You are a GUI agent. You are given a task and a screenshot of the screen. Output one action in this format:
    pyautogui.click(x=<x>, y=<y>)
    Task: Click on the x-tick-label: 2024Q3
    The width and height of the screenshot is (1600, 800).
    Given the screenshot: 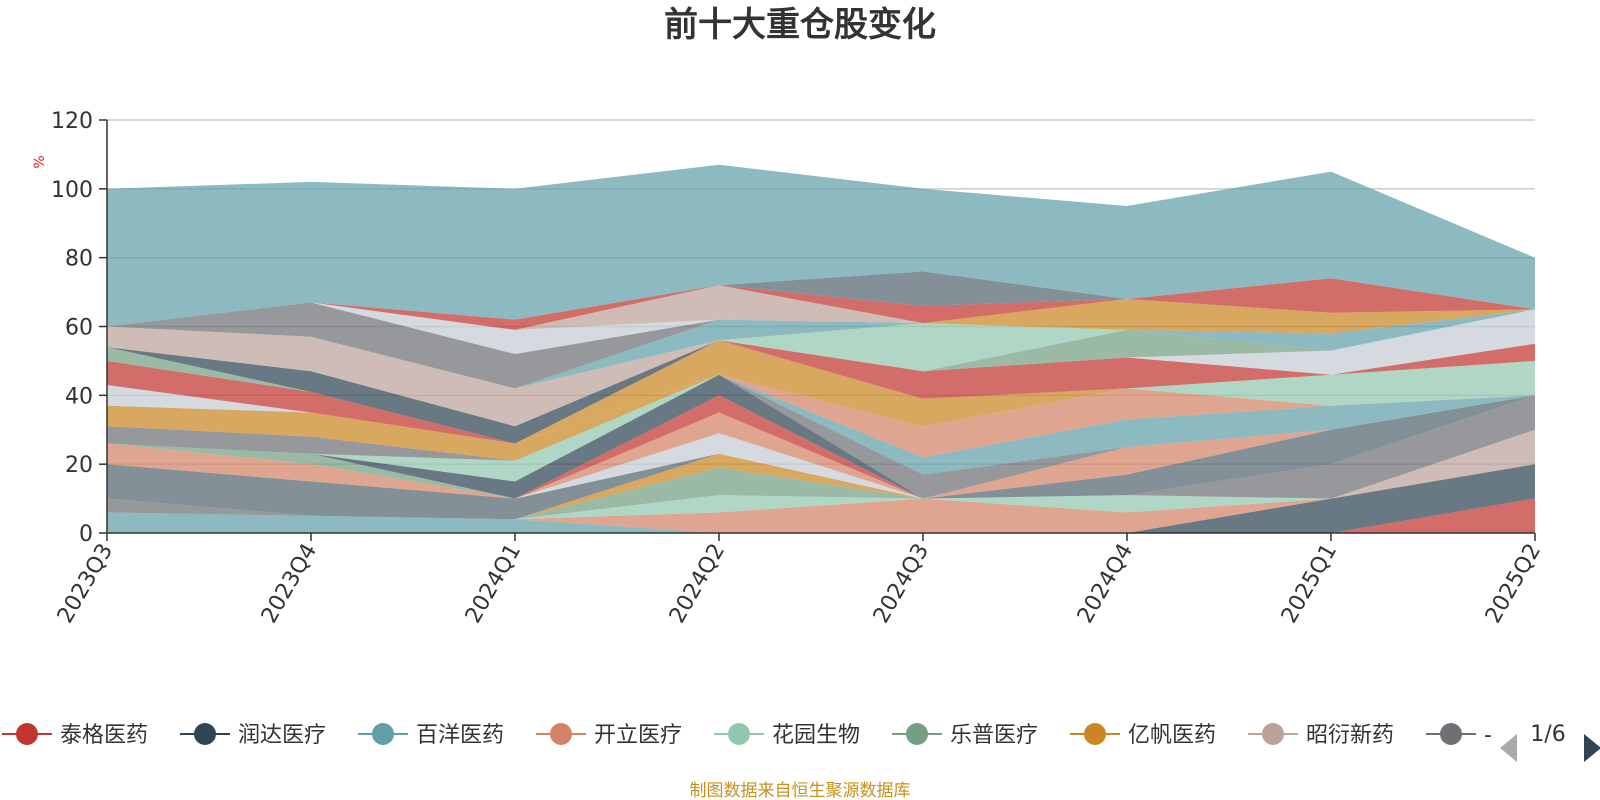 What is the action you would take?
    pyautogui.click(x=901, y=584)
    